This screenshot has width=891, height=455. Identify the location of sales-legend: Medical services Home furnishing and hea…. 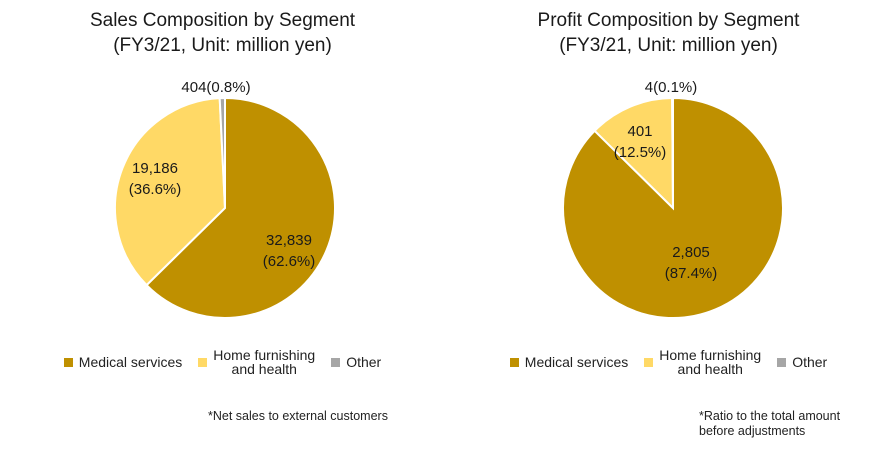
(222, 362).